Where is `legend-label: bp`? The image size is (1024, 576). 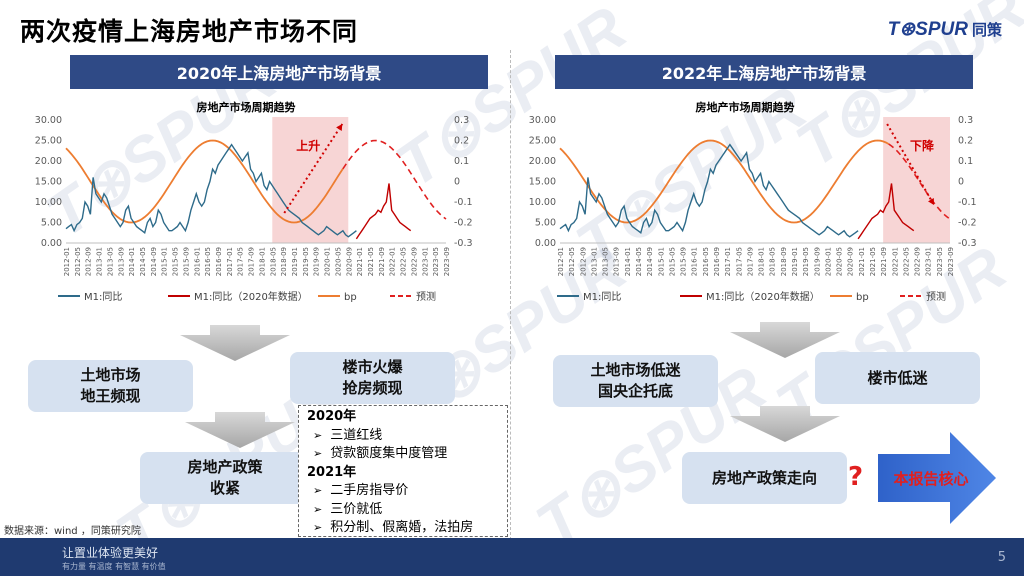
legend-label: bp is located at coordinates (350, 297).